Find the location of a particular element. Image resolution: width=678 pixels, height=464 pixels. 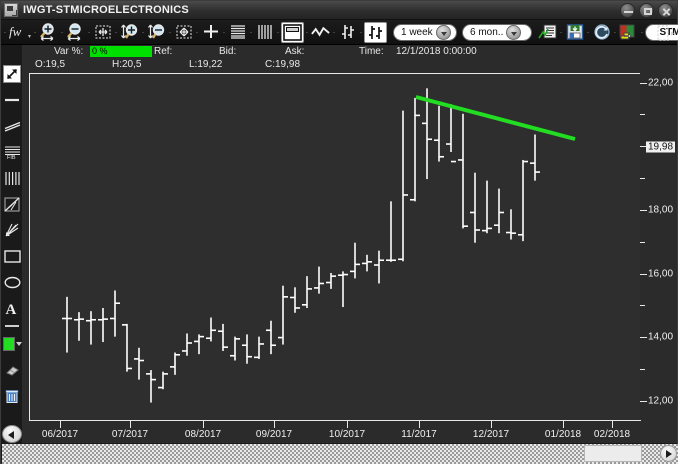

bid-label: Bid: is located at coordinates (228, 51).